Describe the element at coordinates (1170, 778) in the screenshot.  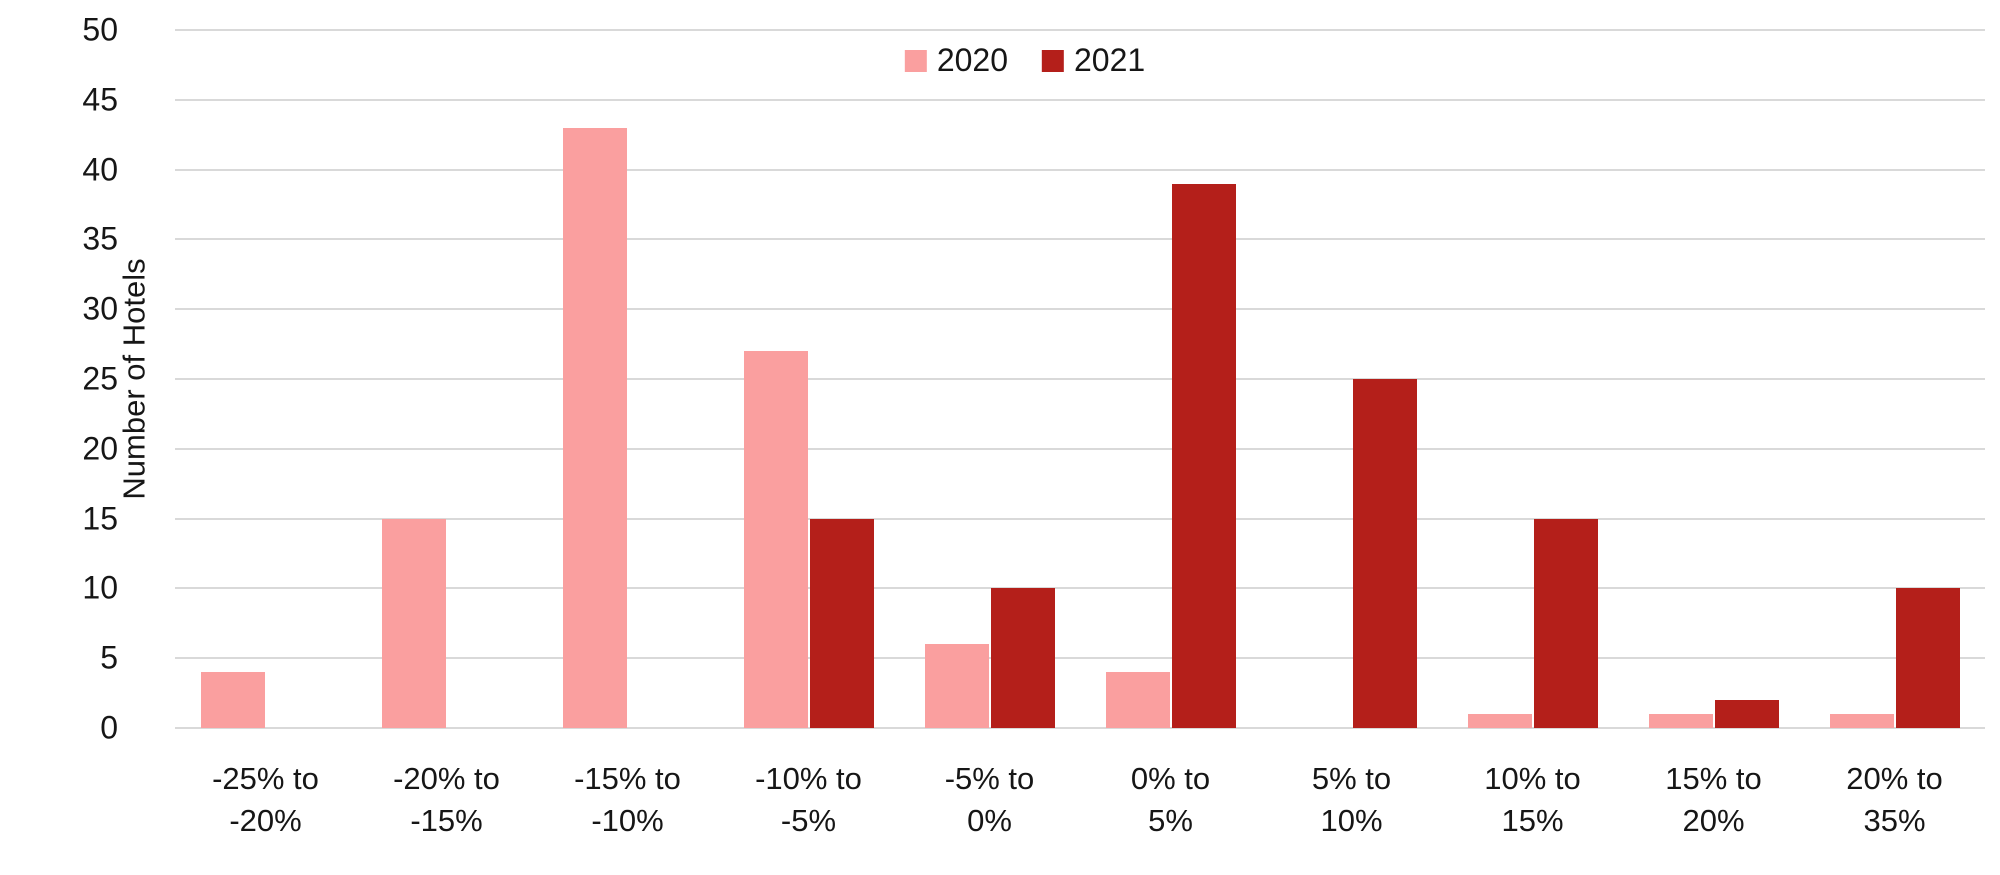
I see `x-axis-label-line1: 0% to` at that location.